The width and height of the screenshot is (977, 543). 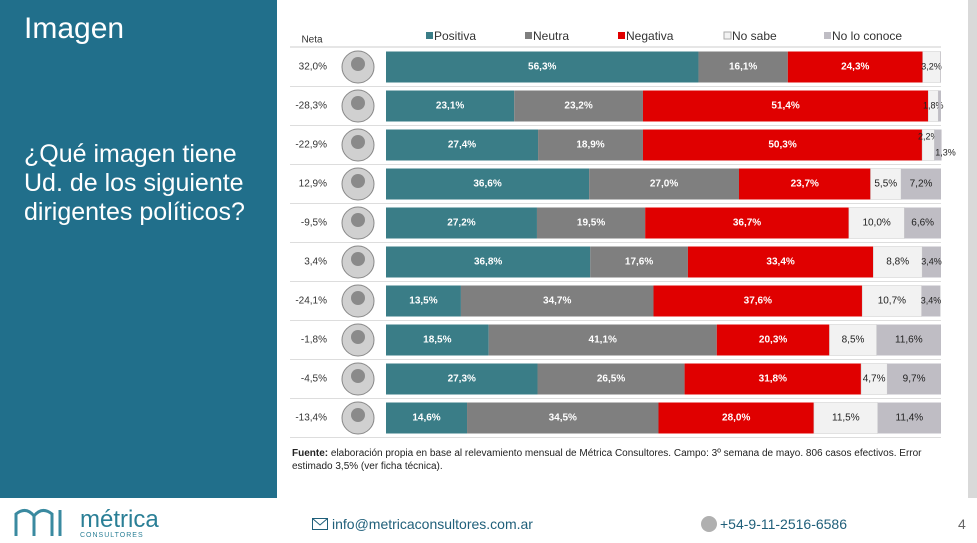 I want to click on data-label: 18,9%, so click(x=590, y=145).